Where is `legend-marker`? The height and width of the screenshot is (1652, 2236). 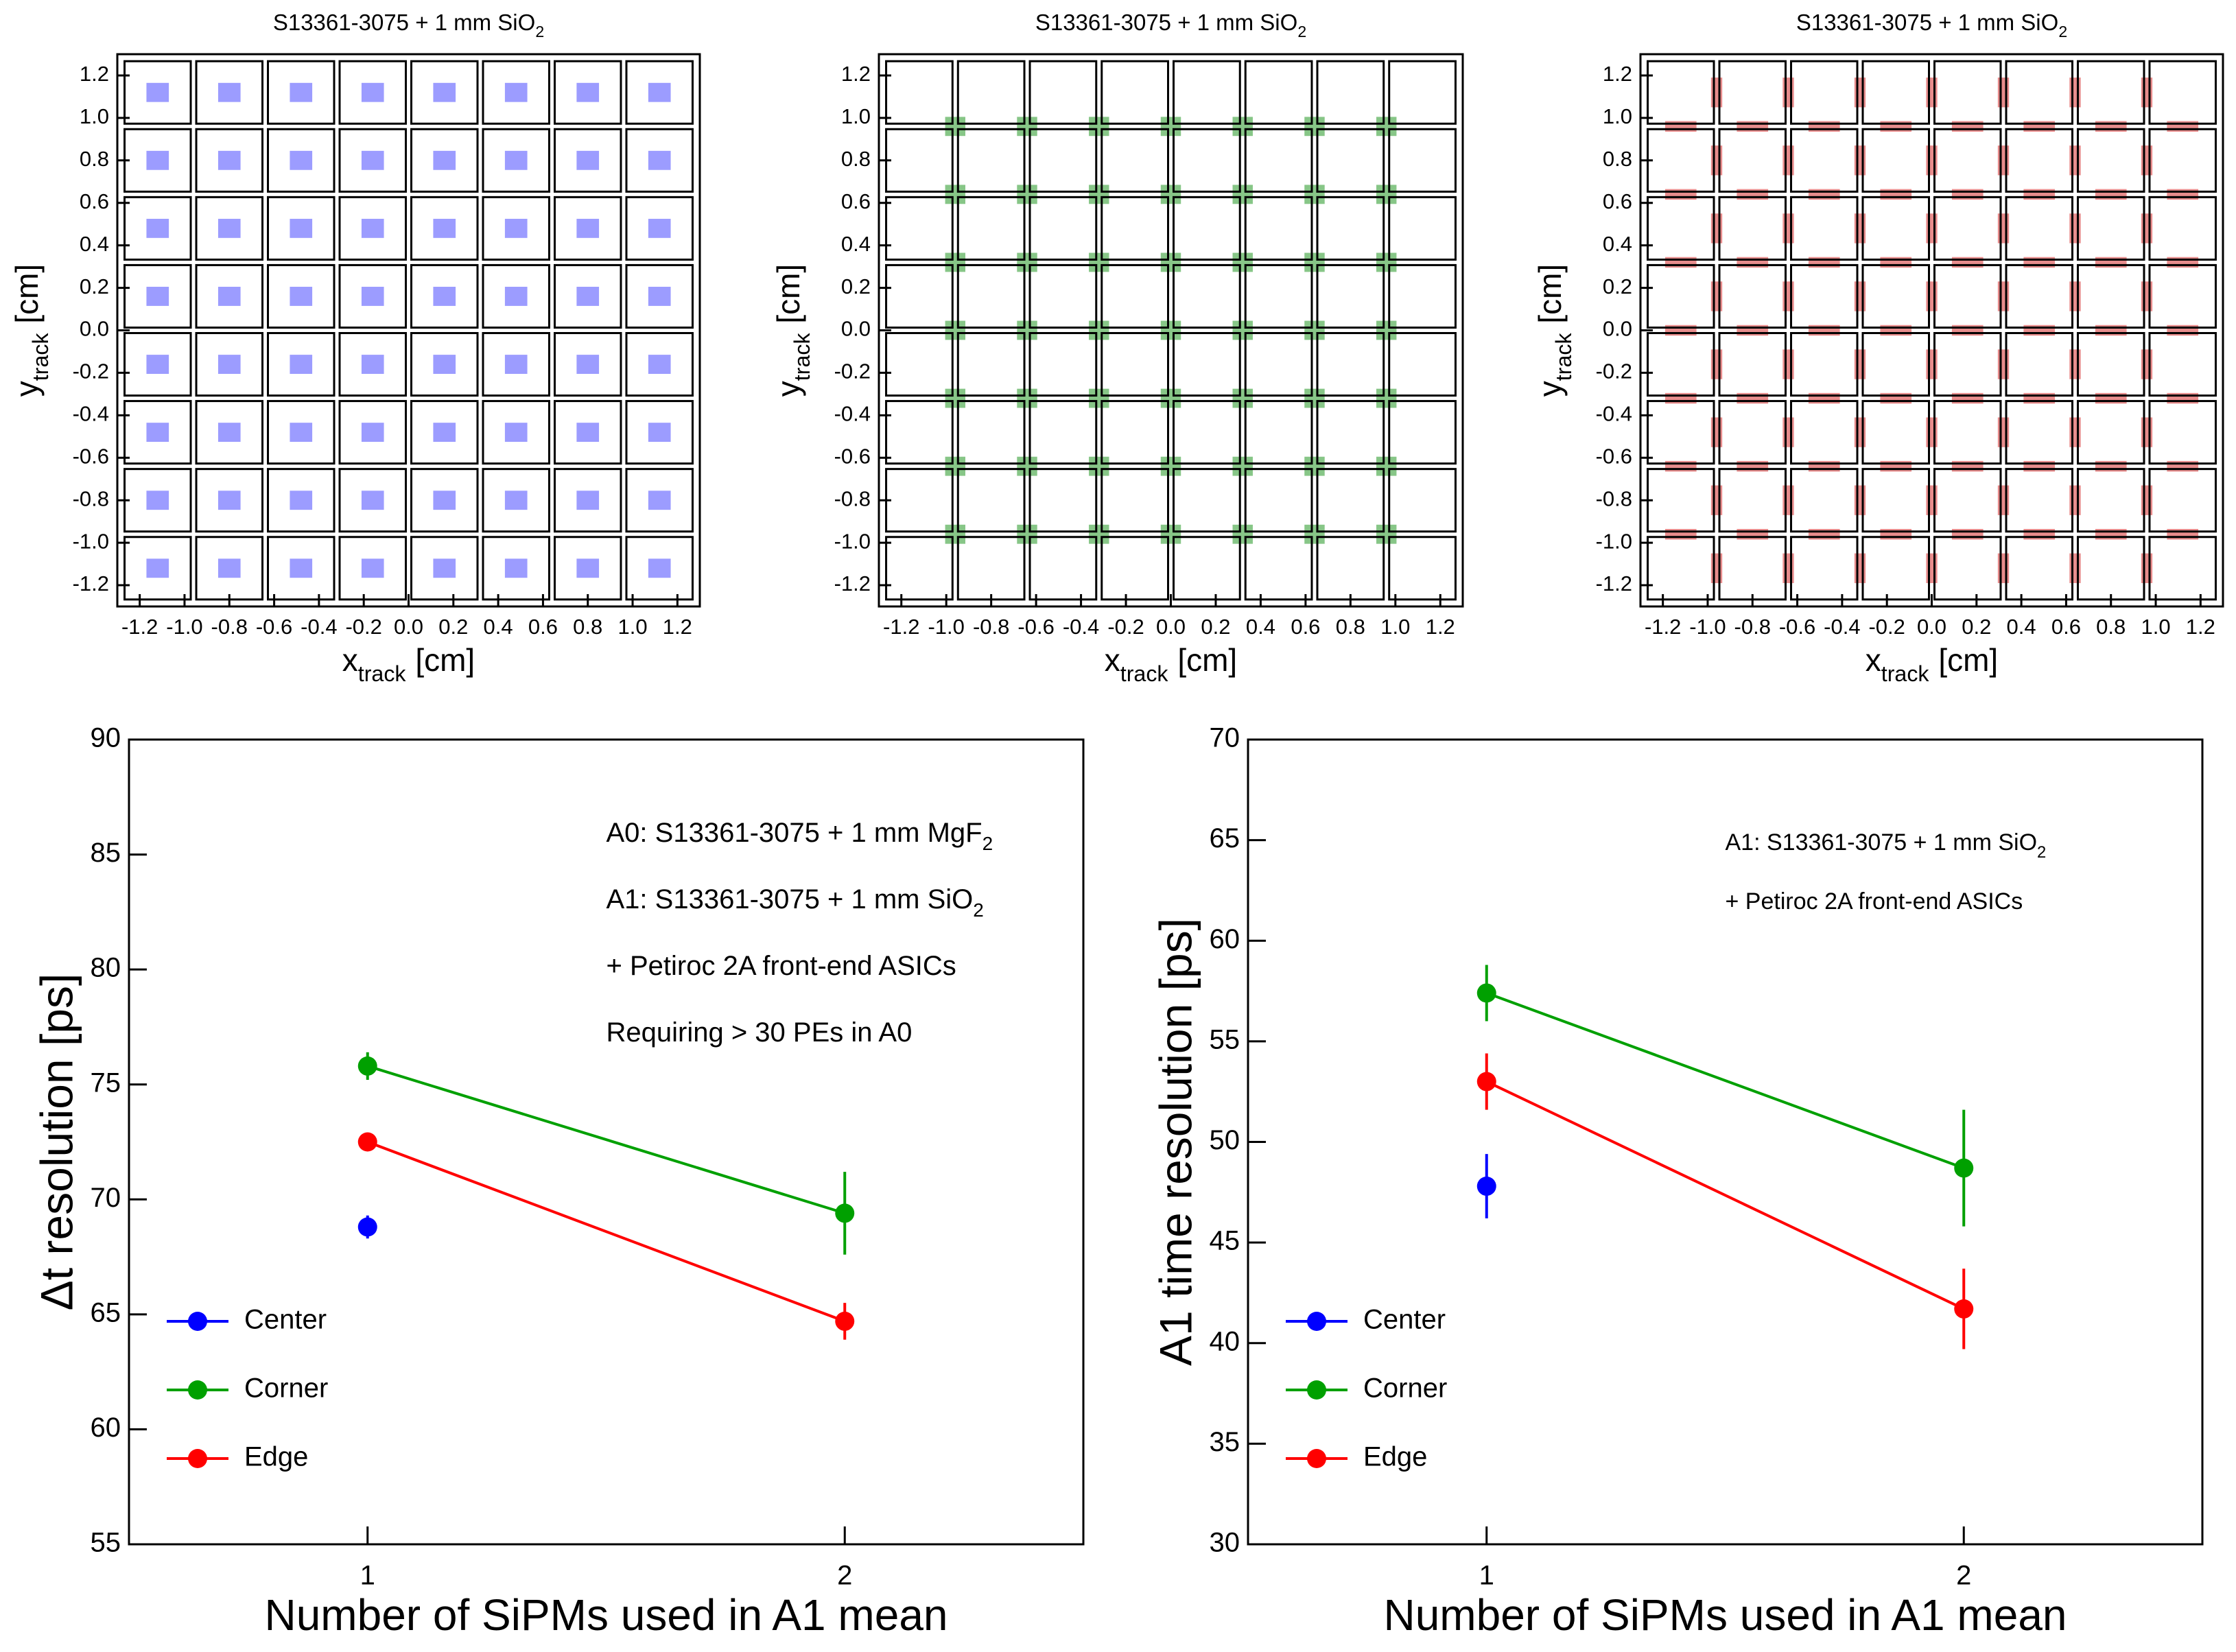
legend-marker is located at coordinates (1316, 1321).